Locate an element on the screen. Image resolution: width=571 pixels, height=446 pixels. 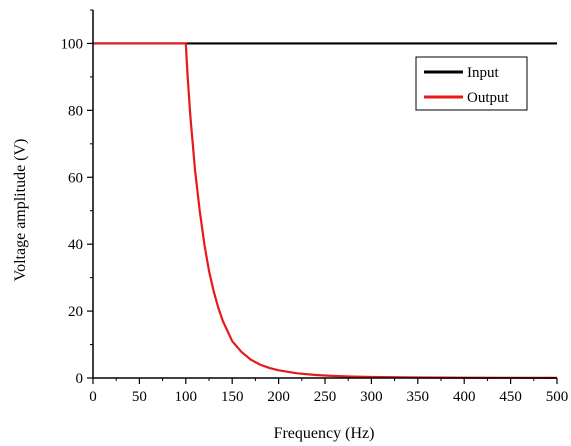
legend-box is located at coordinates (471, 83).